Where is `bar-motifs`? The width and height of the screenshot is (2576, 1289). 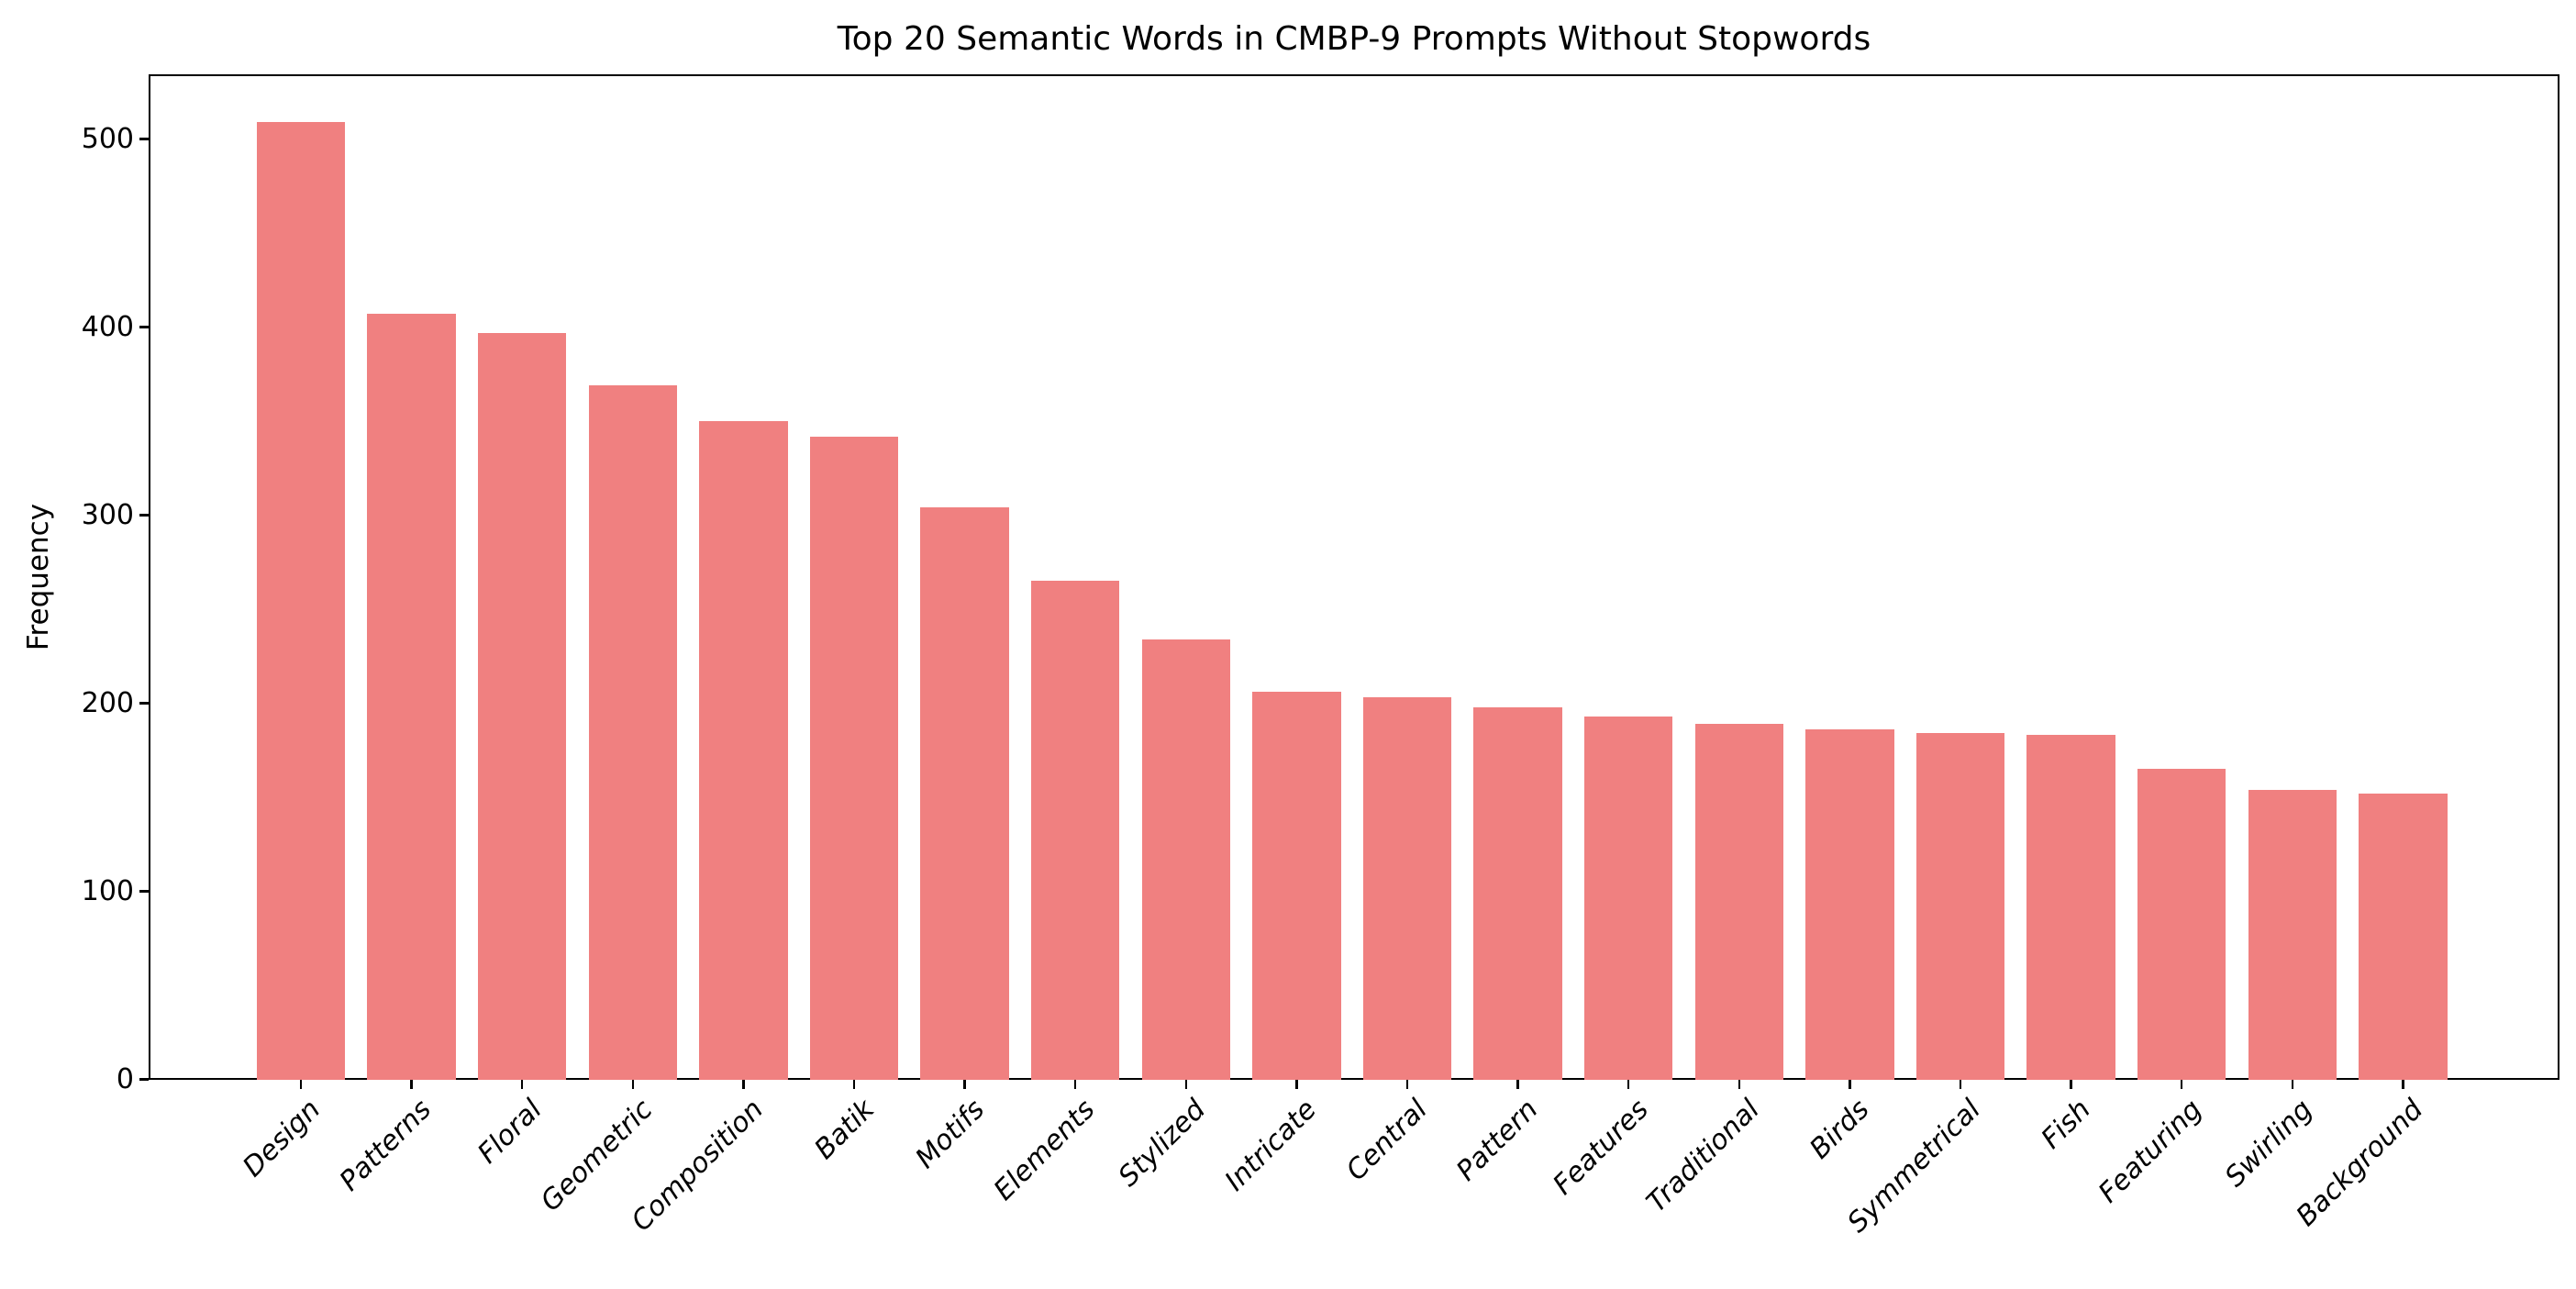
bar-motifs is located at coordinates (964, 793).